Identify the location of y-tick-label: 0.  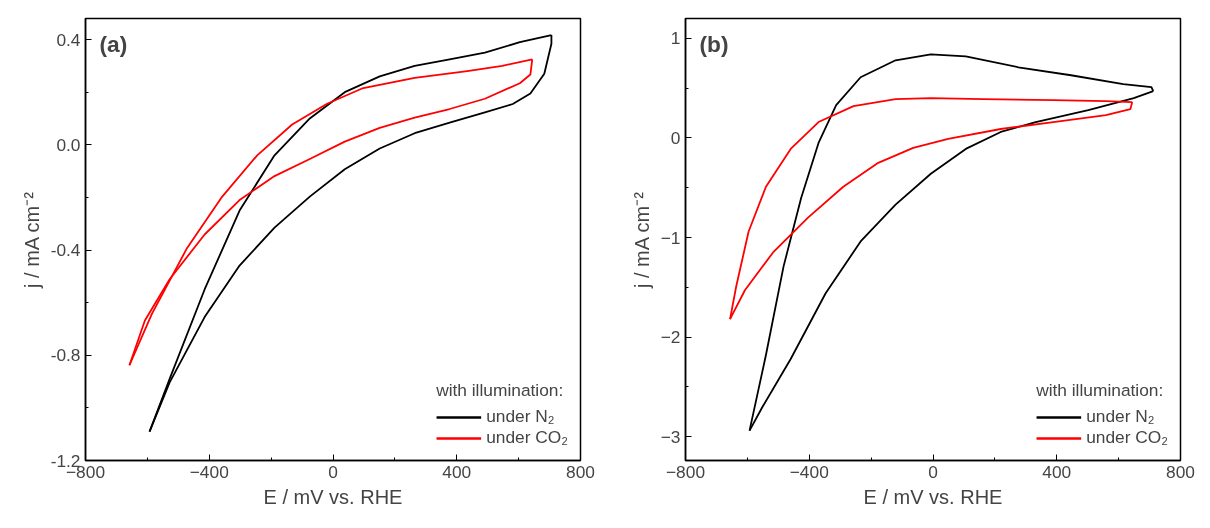
(675, 137).